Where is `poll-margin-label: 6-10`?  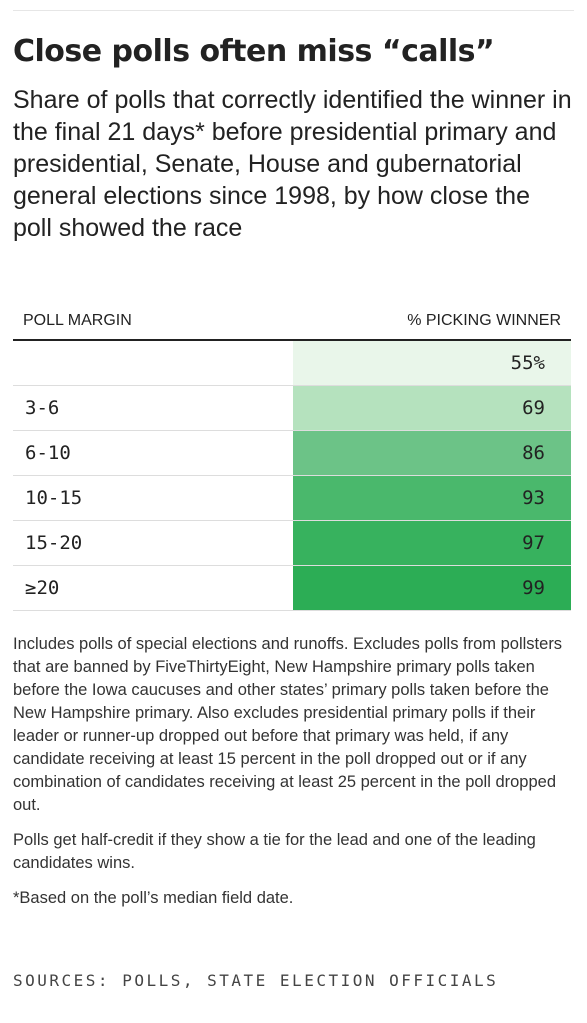 poll-margin-label: 6-10 is located at coordinates (48, 453).